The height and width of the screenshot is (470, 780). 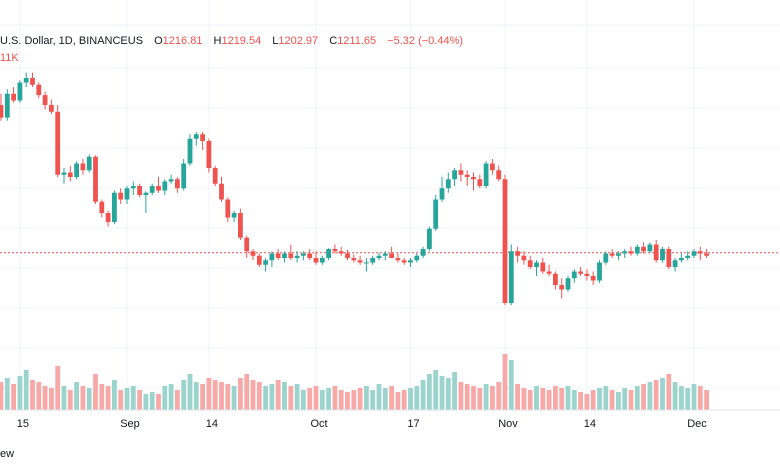 What do you see at coordinates (23, 424) in the screenshot?
I see `x-tick-label: 15` at bounding box center [23, 424].